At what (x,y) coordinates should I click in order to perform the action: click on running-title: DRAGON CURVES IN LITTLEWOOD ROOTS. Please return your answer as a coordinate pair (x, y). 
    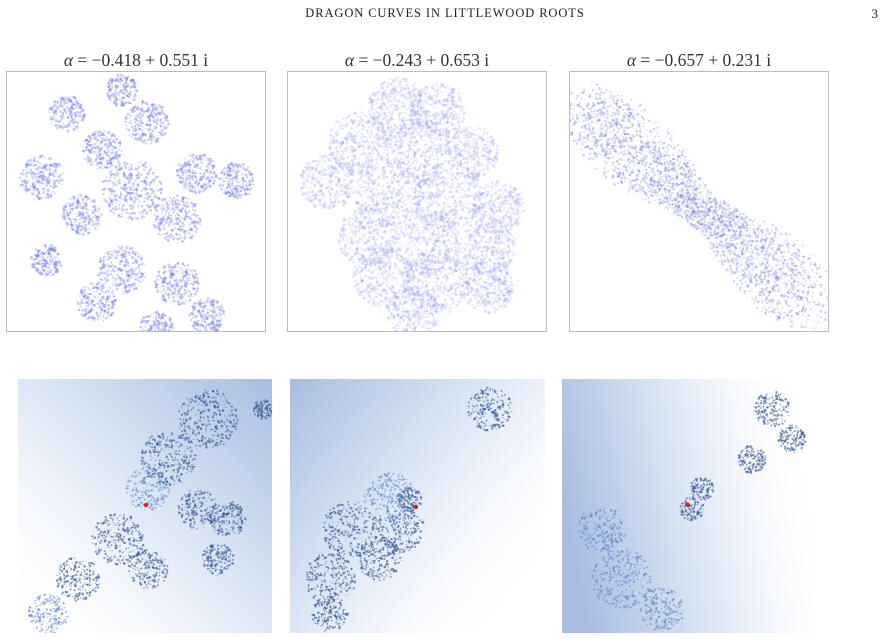
    Looking at the image, I should click on (445, 13).